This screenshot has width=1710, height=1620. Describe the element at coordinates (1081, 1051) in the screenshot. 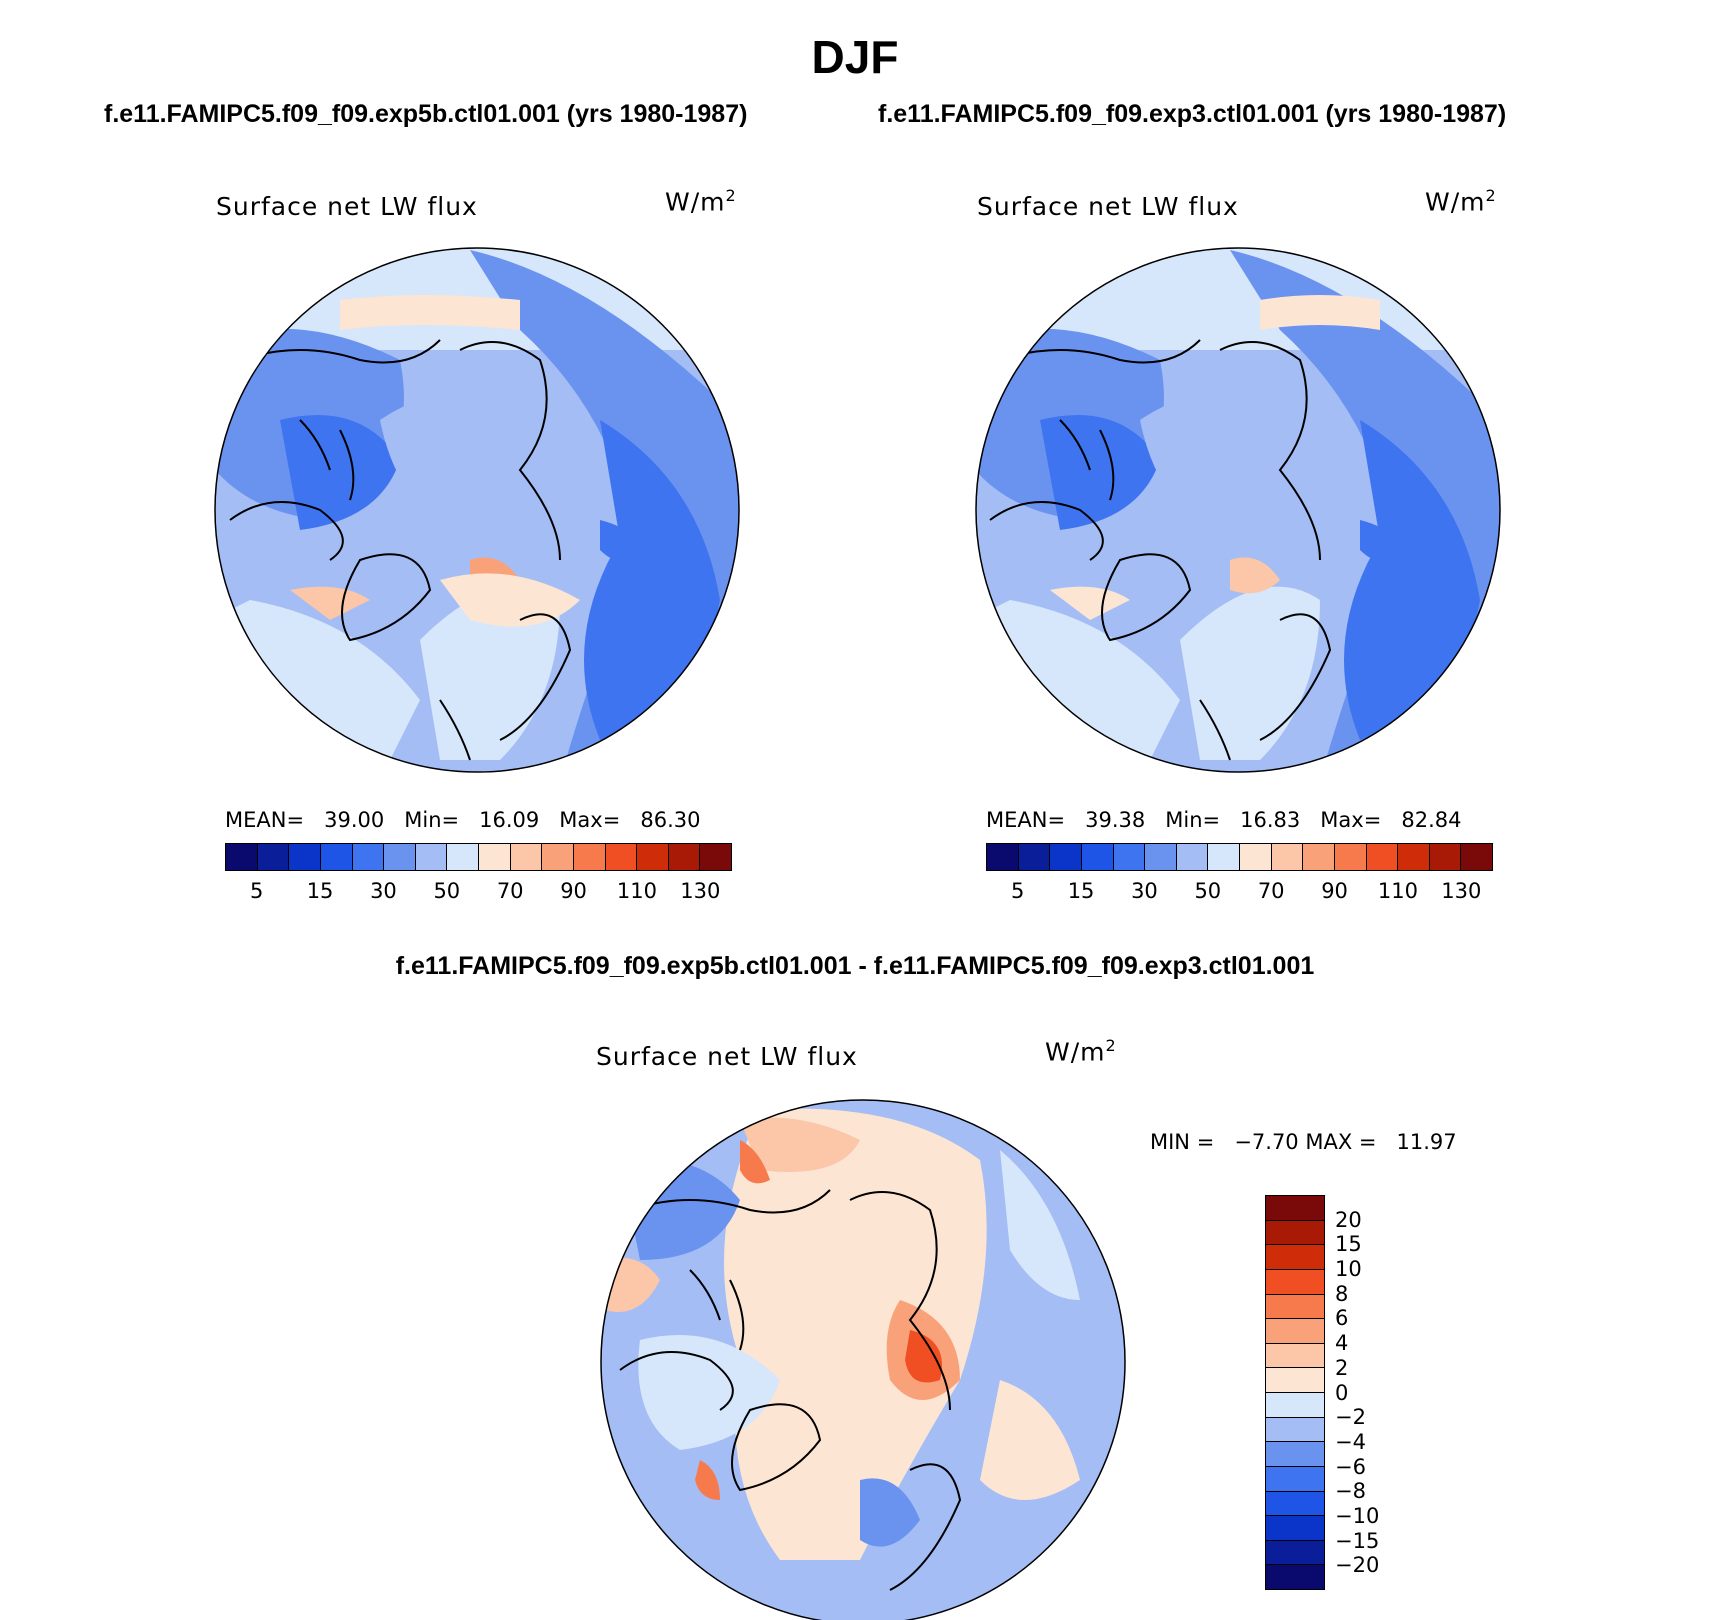

I see `diff-units: W/m2` at that location.